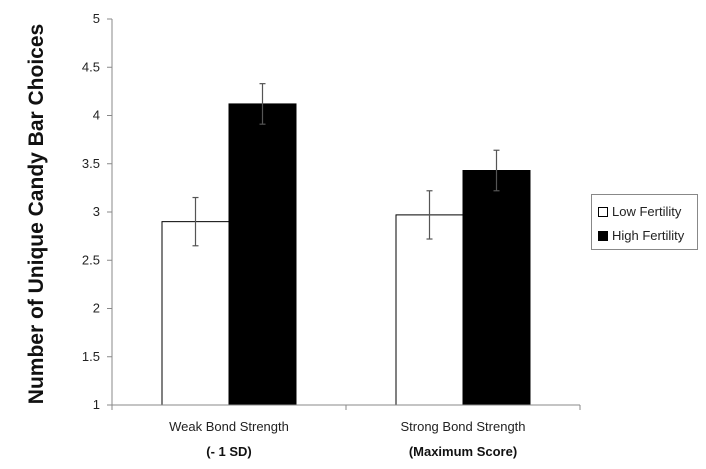 Image resolution: width=706 pixels, height=469 pixels. Describe the element at coordinates (229, 451) in the screenshot. I see `x-category-sublabel: (- 1 SD)` at that location.